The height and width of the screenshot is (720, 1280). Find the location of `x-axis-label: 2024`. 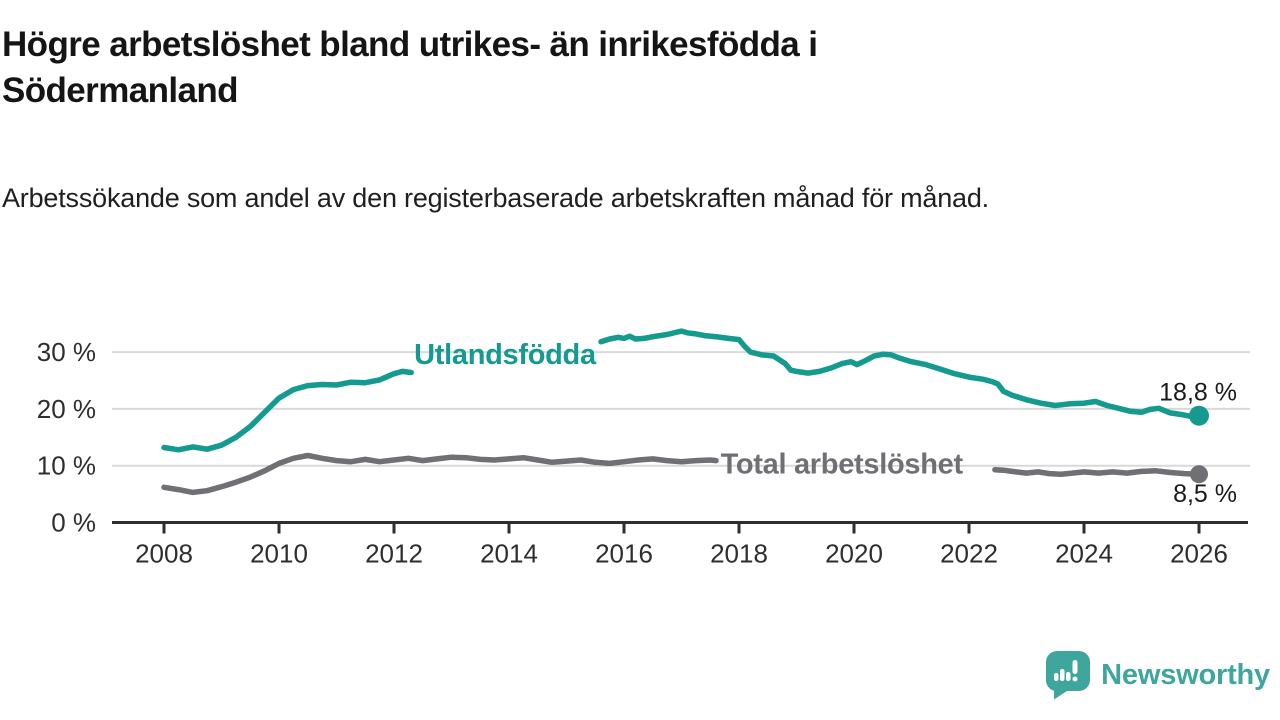

x-axis-label: 2024 is located at coordinates (1084, 554).